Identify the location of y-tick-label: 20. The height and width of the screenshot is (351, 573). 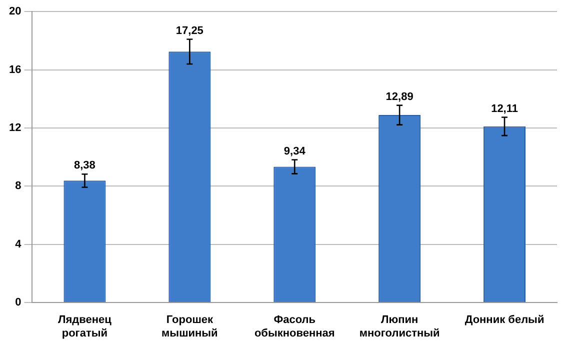
(15, 12).